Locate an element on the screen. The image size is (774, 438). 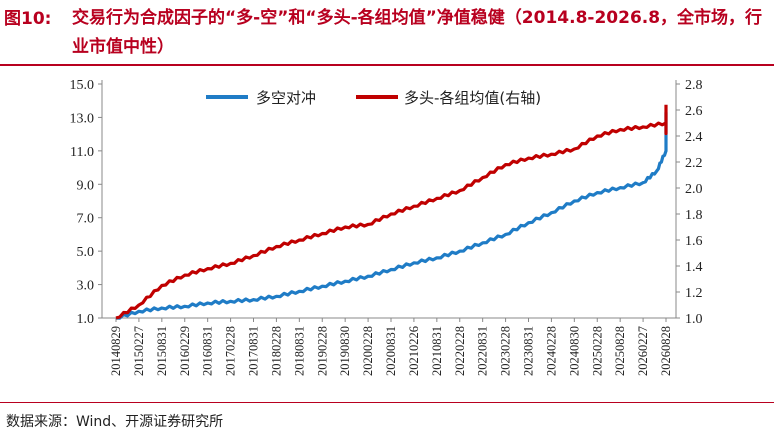
right-tick-label: 1.2 is located at coordinates (694, 293).